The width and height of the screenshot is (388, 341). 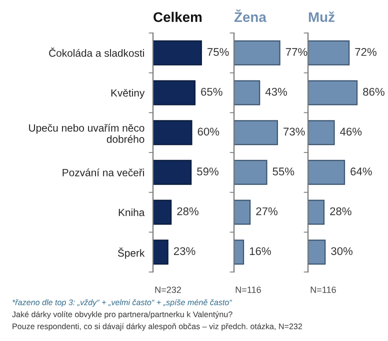 I want to click on chart-title: Žena, so click(x=250, y=15).